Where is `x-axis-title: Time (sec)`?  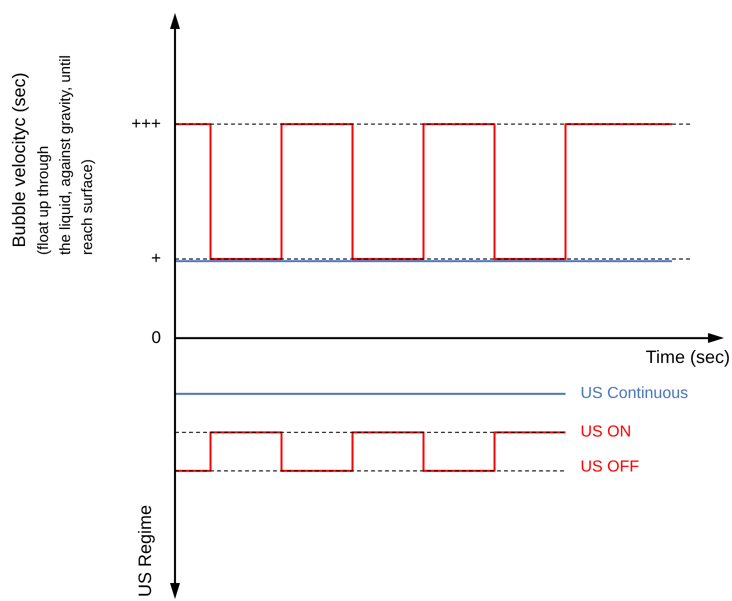
x-axis-title: Time (sec) is located at coordinates (688, 357).